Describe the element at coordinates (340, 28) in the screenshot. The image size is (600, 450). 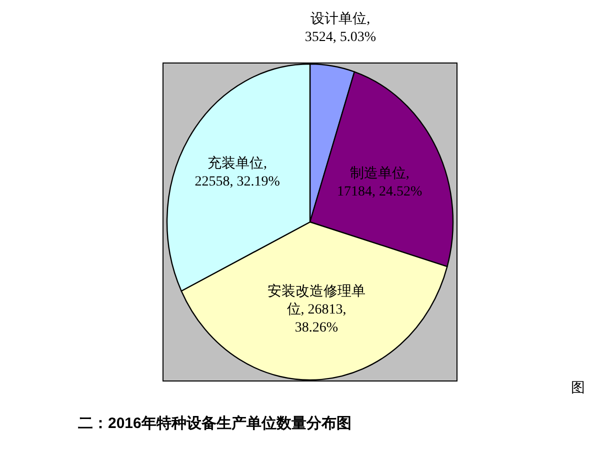
I see `slice-label: 设计单位, 3524, 5.03%` at that location.